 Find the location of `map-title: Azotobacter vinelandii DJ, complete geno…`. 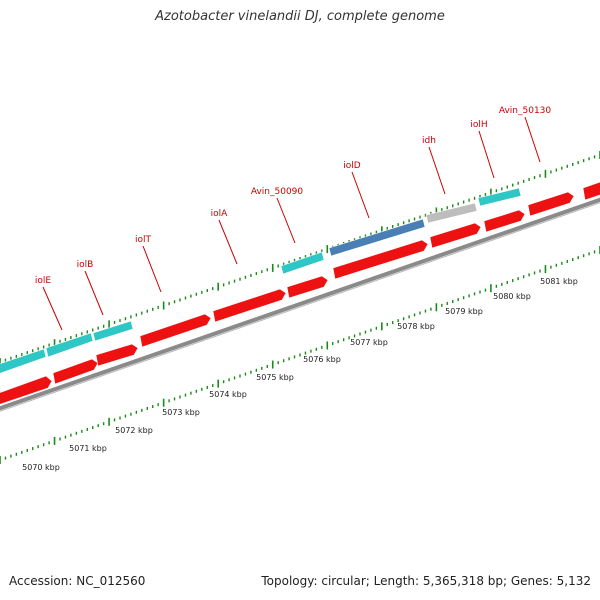

map-title: Azotobacter vinelandii DJ, complete geno… is located at coordinates (300, 16).